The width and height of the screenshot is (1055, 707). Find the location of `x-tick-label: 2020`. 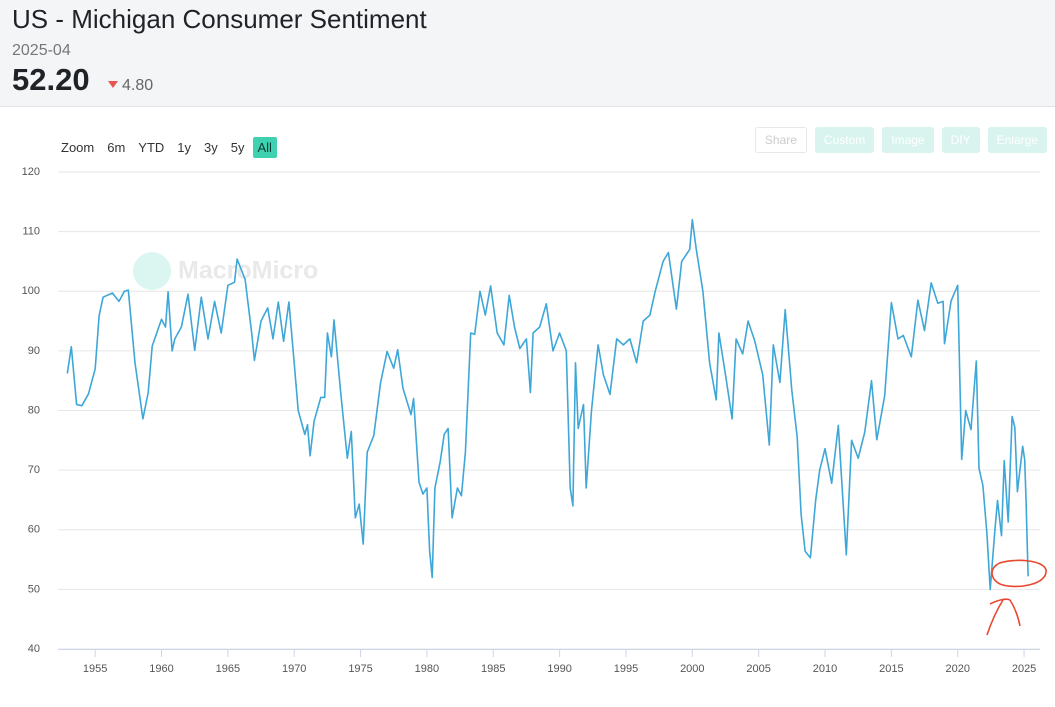

x-tick-label: 2020 is located at coordinates (957, 669).